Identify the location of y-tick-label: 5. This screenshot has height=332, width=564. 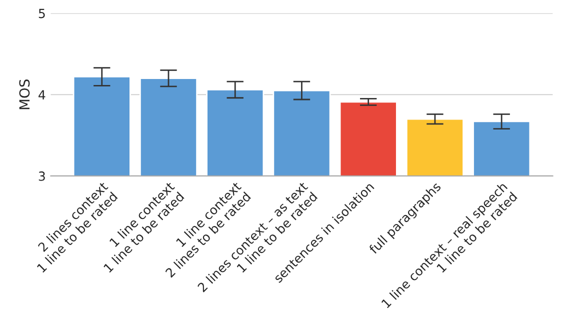
(41, 13).